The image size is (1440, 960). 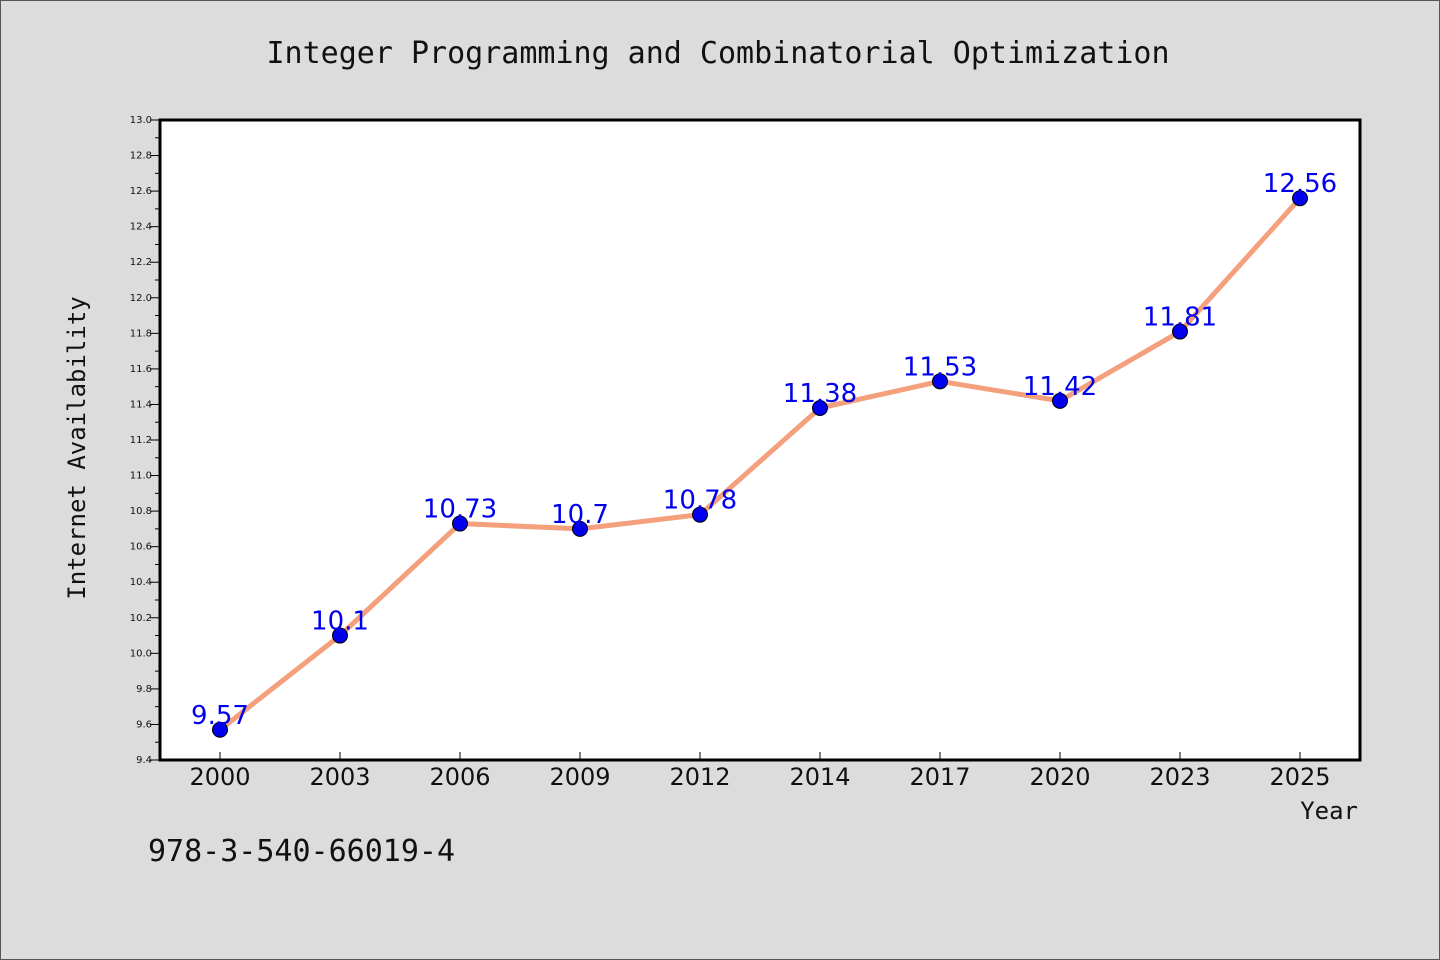 What do you see at coordinates (1179, 777) in the screenshot?
I see `x-tick-label: 2023` at bounding box center [1179, 777].